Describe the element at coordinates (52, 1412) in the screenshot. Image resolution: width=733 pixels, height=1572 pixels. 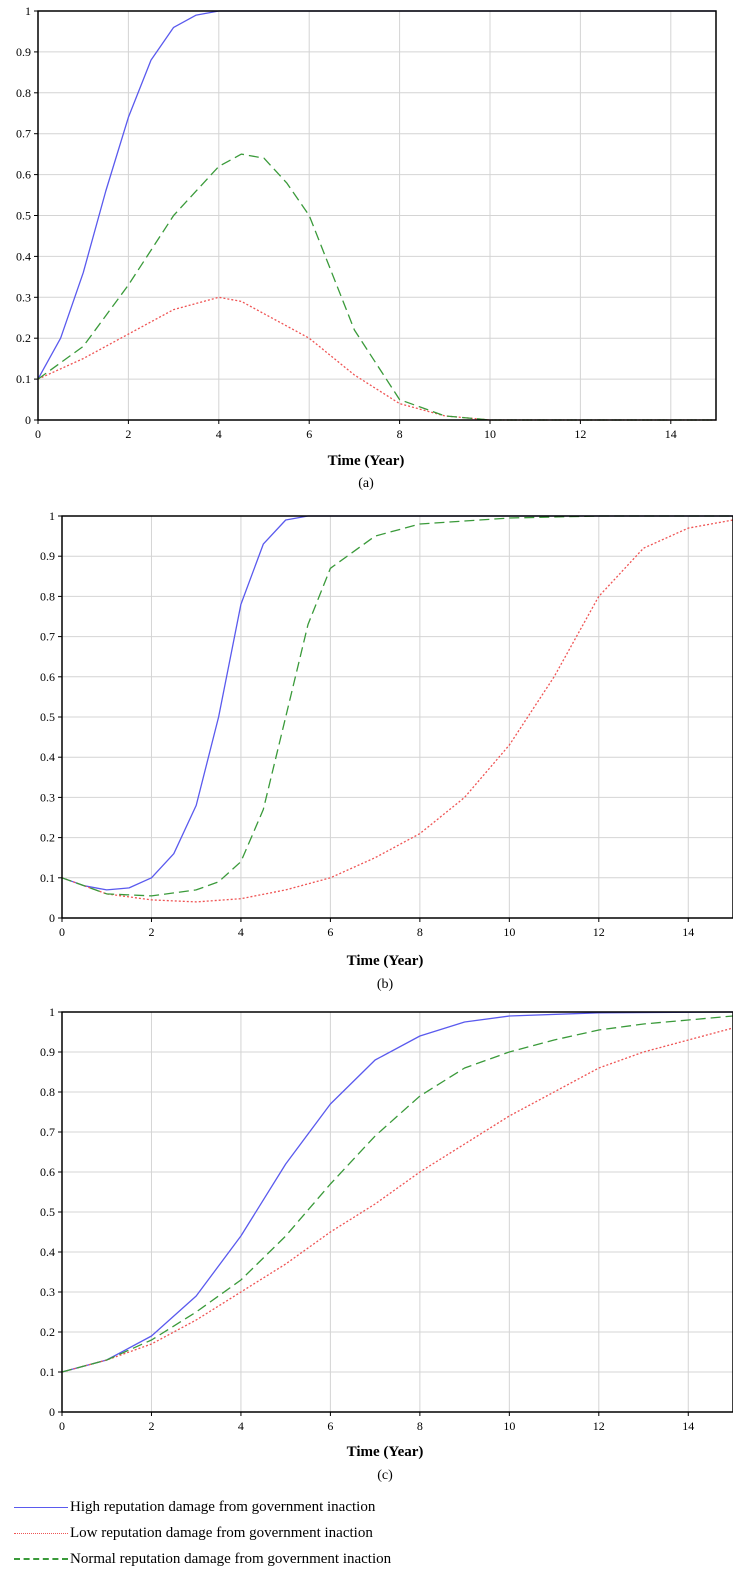
I see `y-tick-label-c: 0` at that location.